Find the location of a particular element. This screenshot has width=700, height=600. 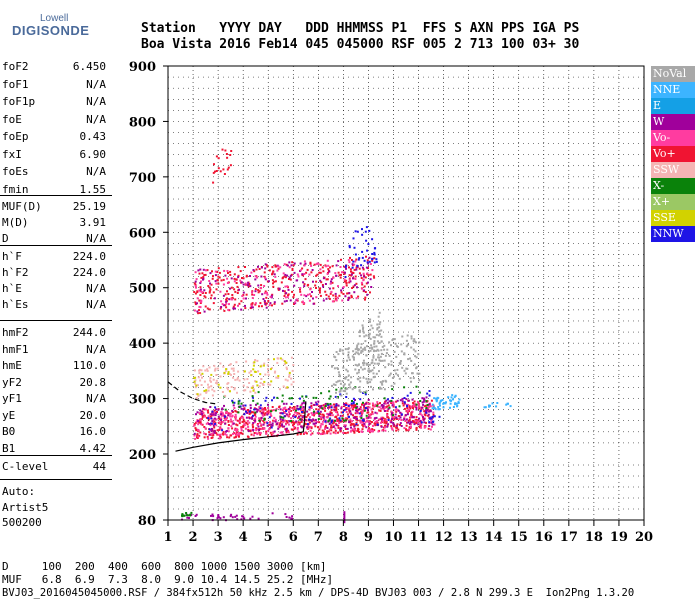

param-clevel: C-level 44 is located at coordinates (54, 469).